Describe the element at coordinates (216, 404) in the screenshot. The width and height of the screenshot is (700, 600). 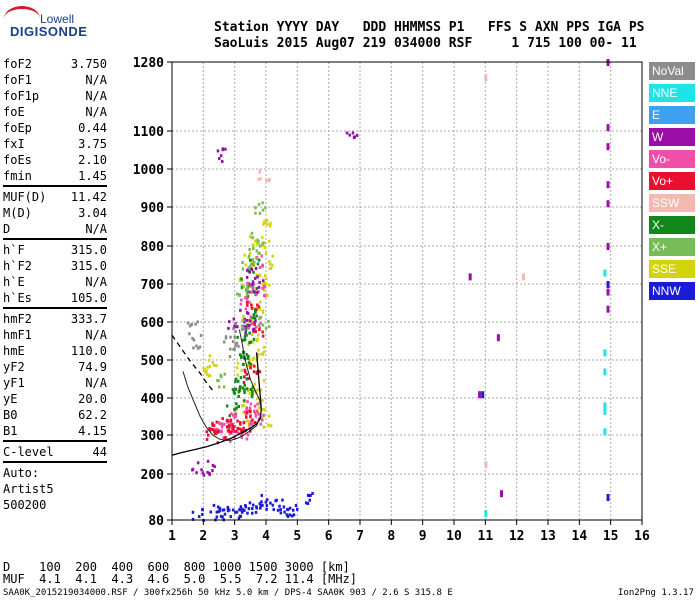
I see `electron-density-profile` at that location.